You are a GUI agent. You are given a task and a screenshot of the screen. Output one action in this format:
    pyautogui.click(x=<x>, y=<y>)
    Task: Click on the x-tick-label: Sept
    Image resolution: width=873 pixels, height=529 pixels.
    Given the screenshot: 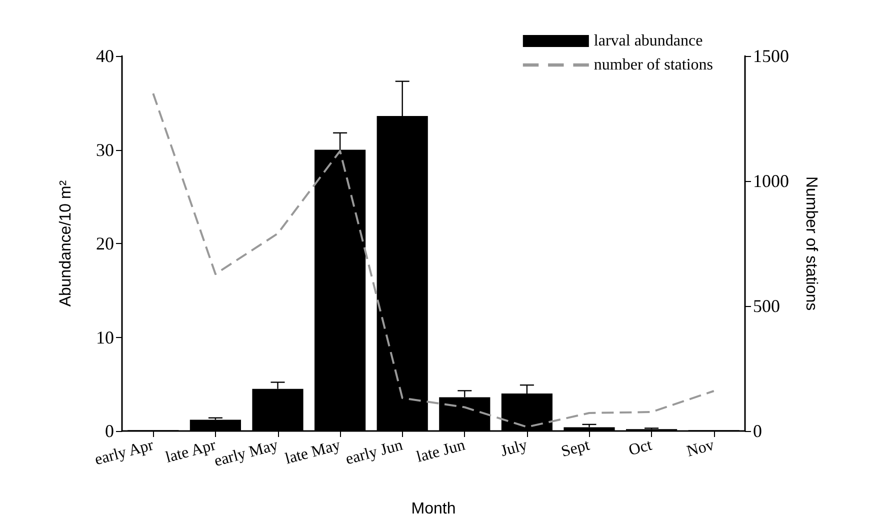 What is the action you would take?
    pyautogui.click(x=576, y=448)
    